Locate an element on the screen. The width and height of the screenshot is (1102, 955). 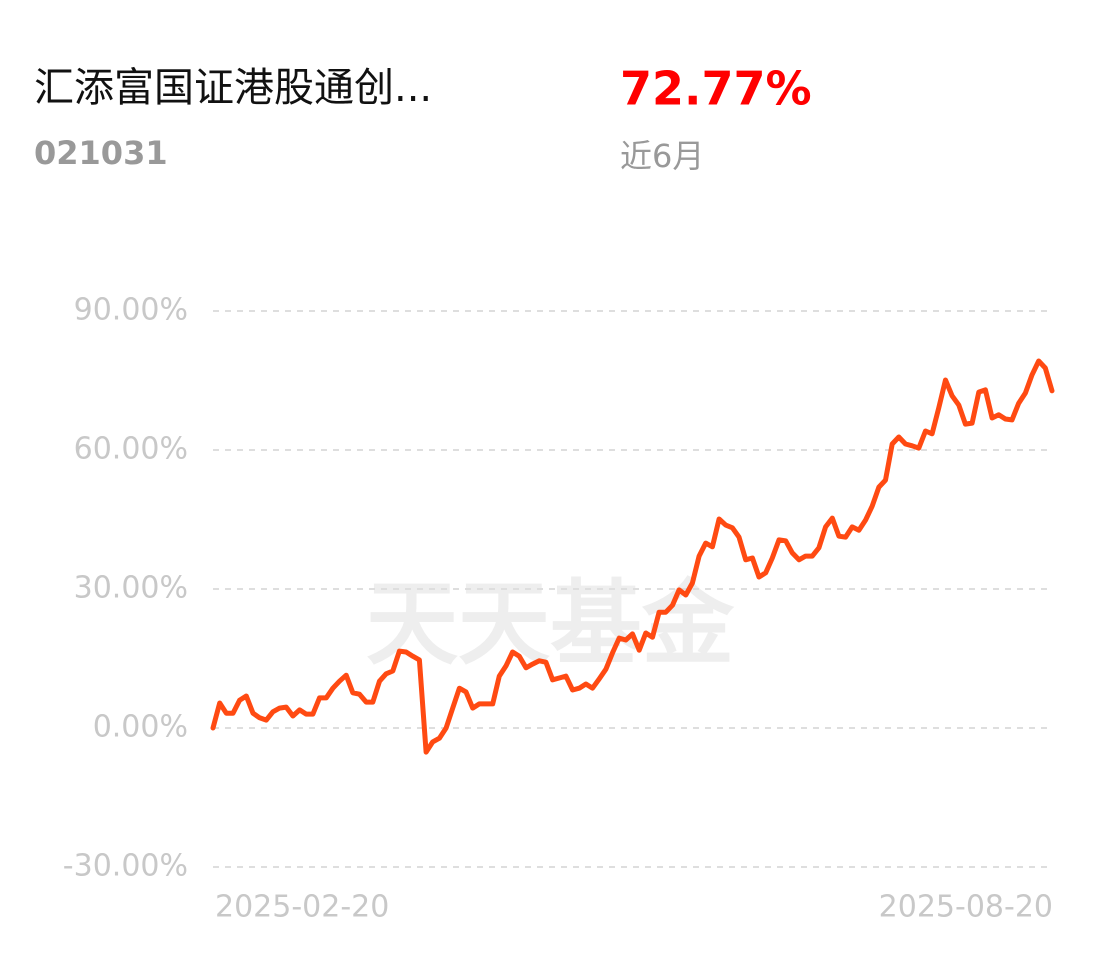
y-tick-label: 0.00% is located at coordinates (140, 727).